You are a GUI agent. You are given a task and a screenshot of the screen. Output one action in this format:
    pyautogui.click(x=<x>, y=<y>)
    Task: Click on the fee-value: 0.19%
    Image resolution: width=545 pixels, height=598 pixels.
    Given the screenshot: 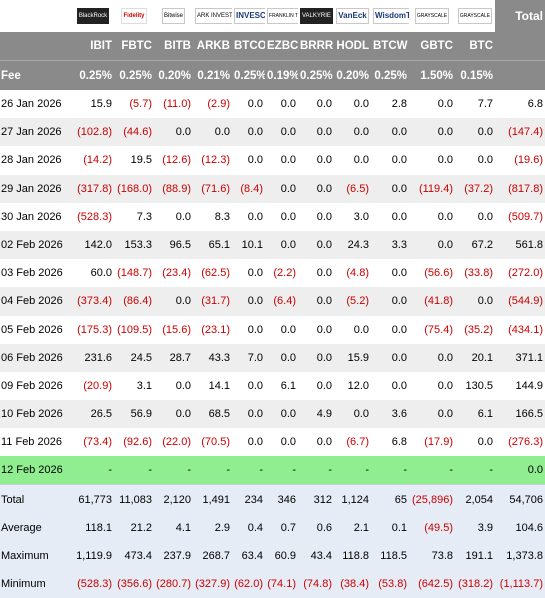 What is the action you would take?
    pyautogui.click(x=281, y=75)
    